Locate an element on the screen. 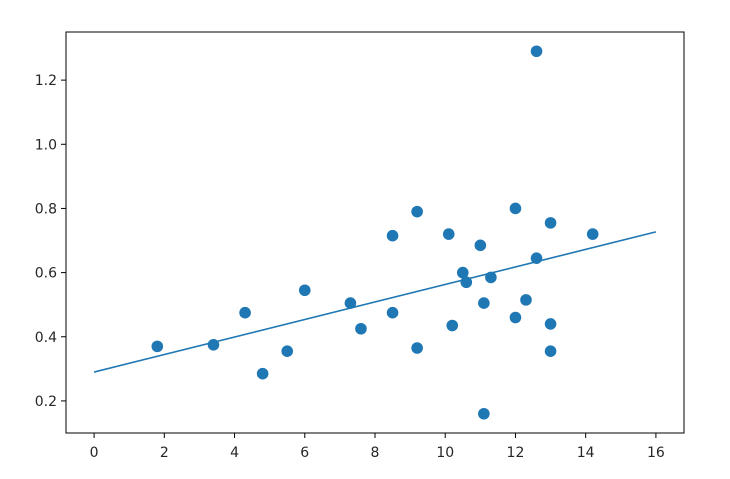  x-tick-label: 14 is located at coordinates (586, 453).